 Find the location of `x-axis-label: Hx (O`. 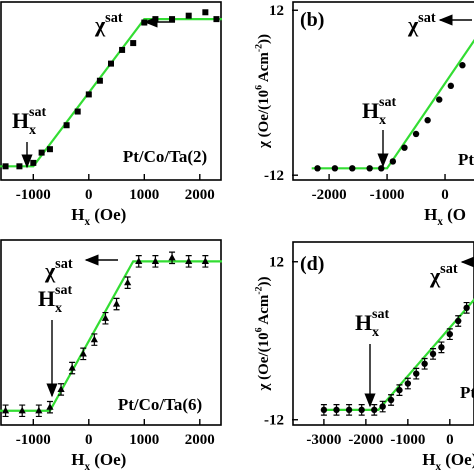

x-axis-label: Hx (O is located at coordinates (445, 216).